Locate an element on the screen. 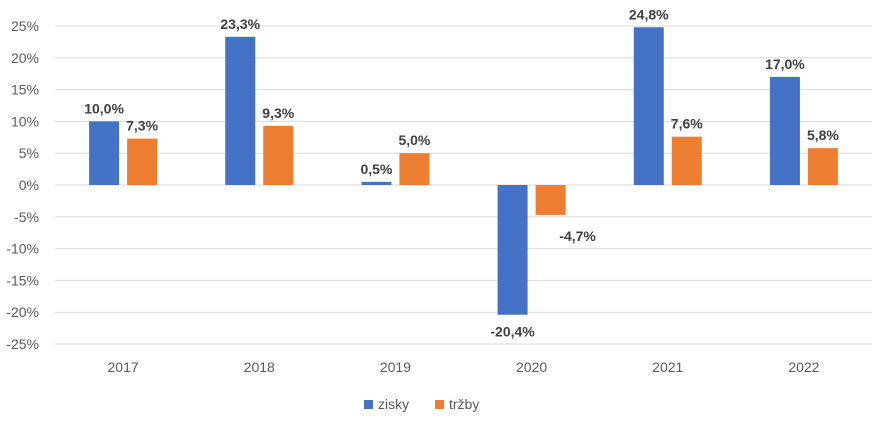 Image resolution: width=880 pixels, height=421 pixels. x-axis-ticks: 2017 2018 2019 2020 2021 2022 is located at coordinates (464, 367).